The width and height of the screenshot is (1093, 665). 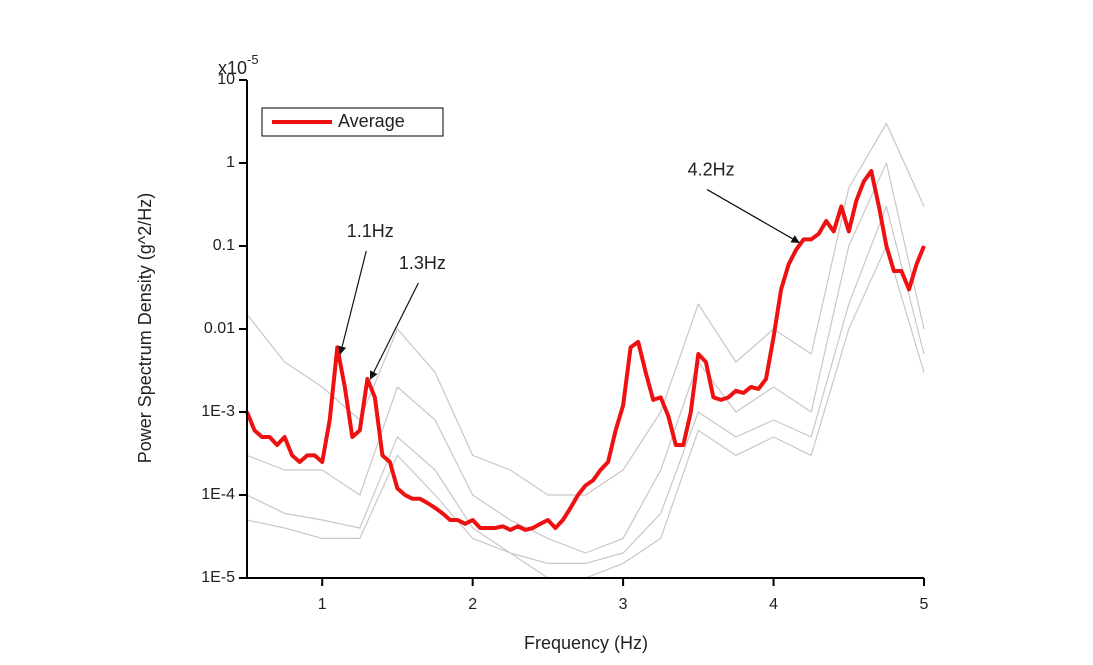 I want to click on x-tick-label: 4, so click(x=773, y=604).